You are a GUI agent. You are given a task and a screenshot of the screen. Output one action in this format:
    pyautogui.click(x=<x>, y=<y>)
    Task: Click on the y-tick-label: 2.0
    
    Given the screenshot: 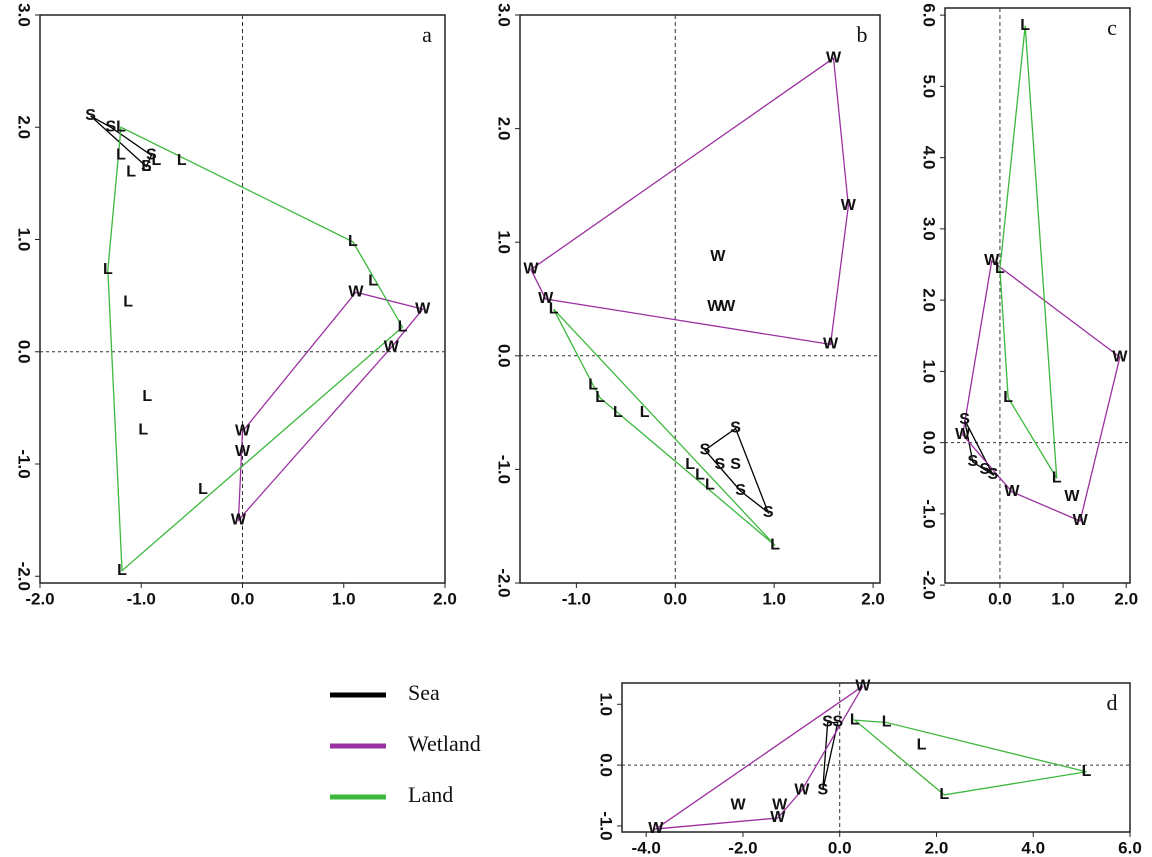 What is the action you would take?
    pyautogui.click(x=504, y=129)
    